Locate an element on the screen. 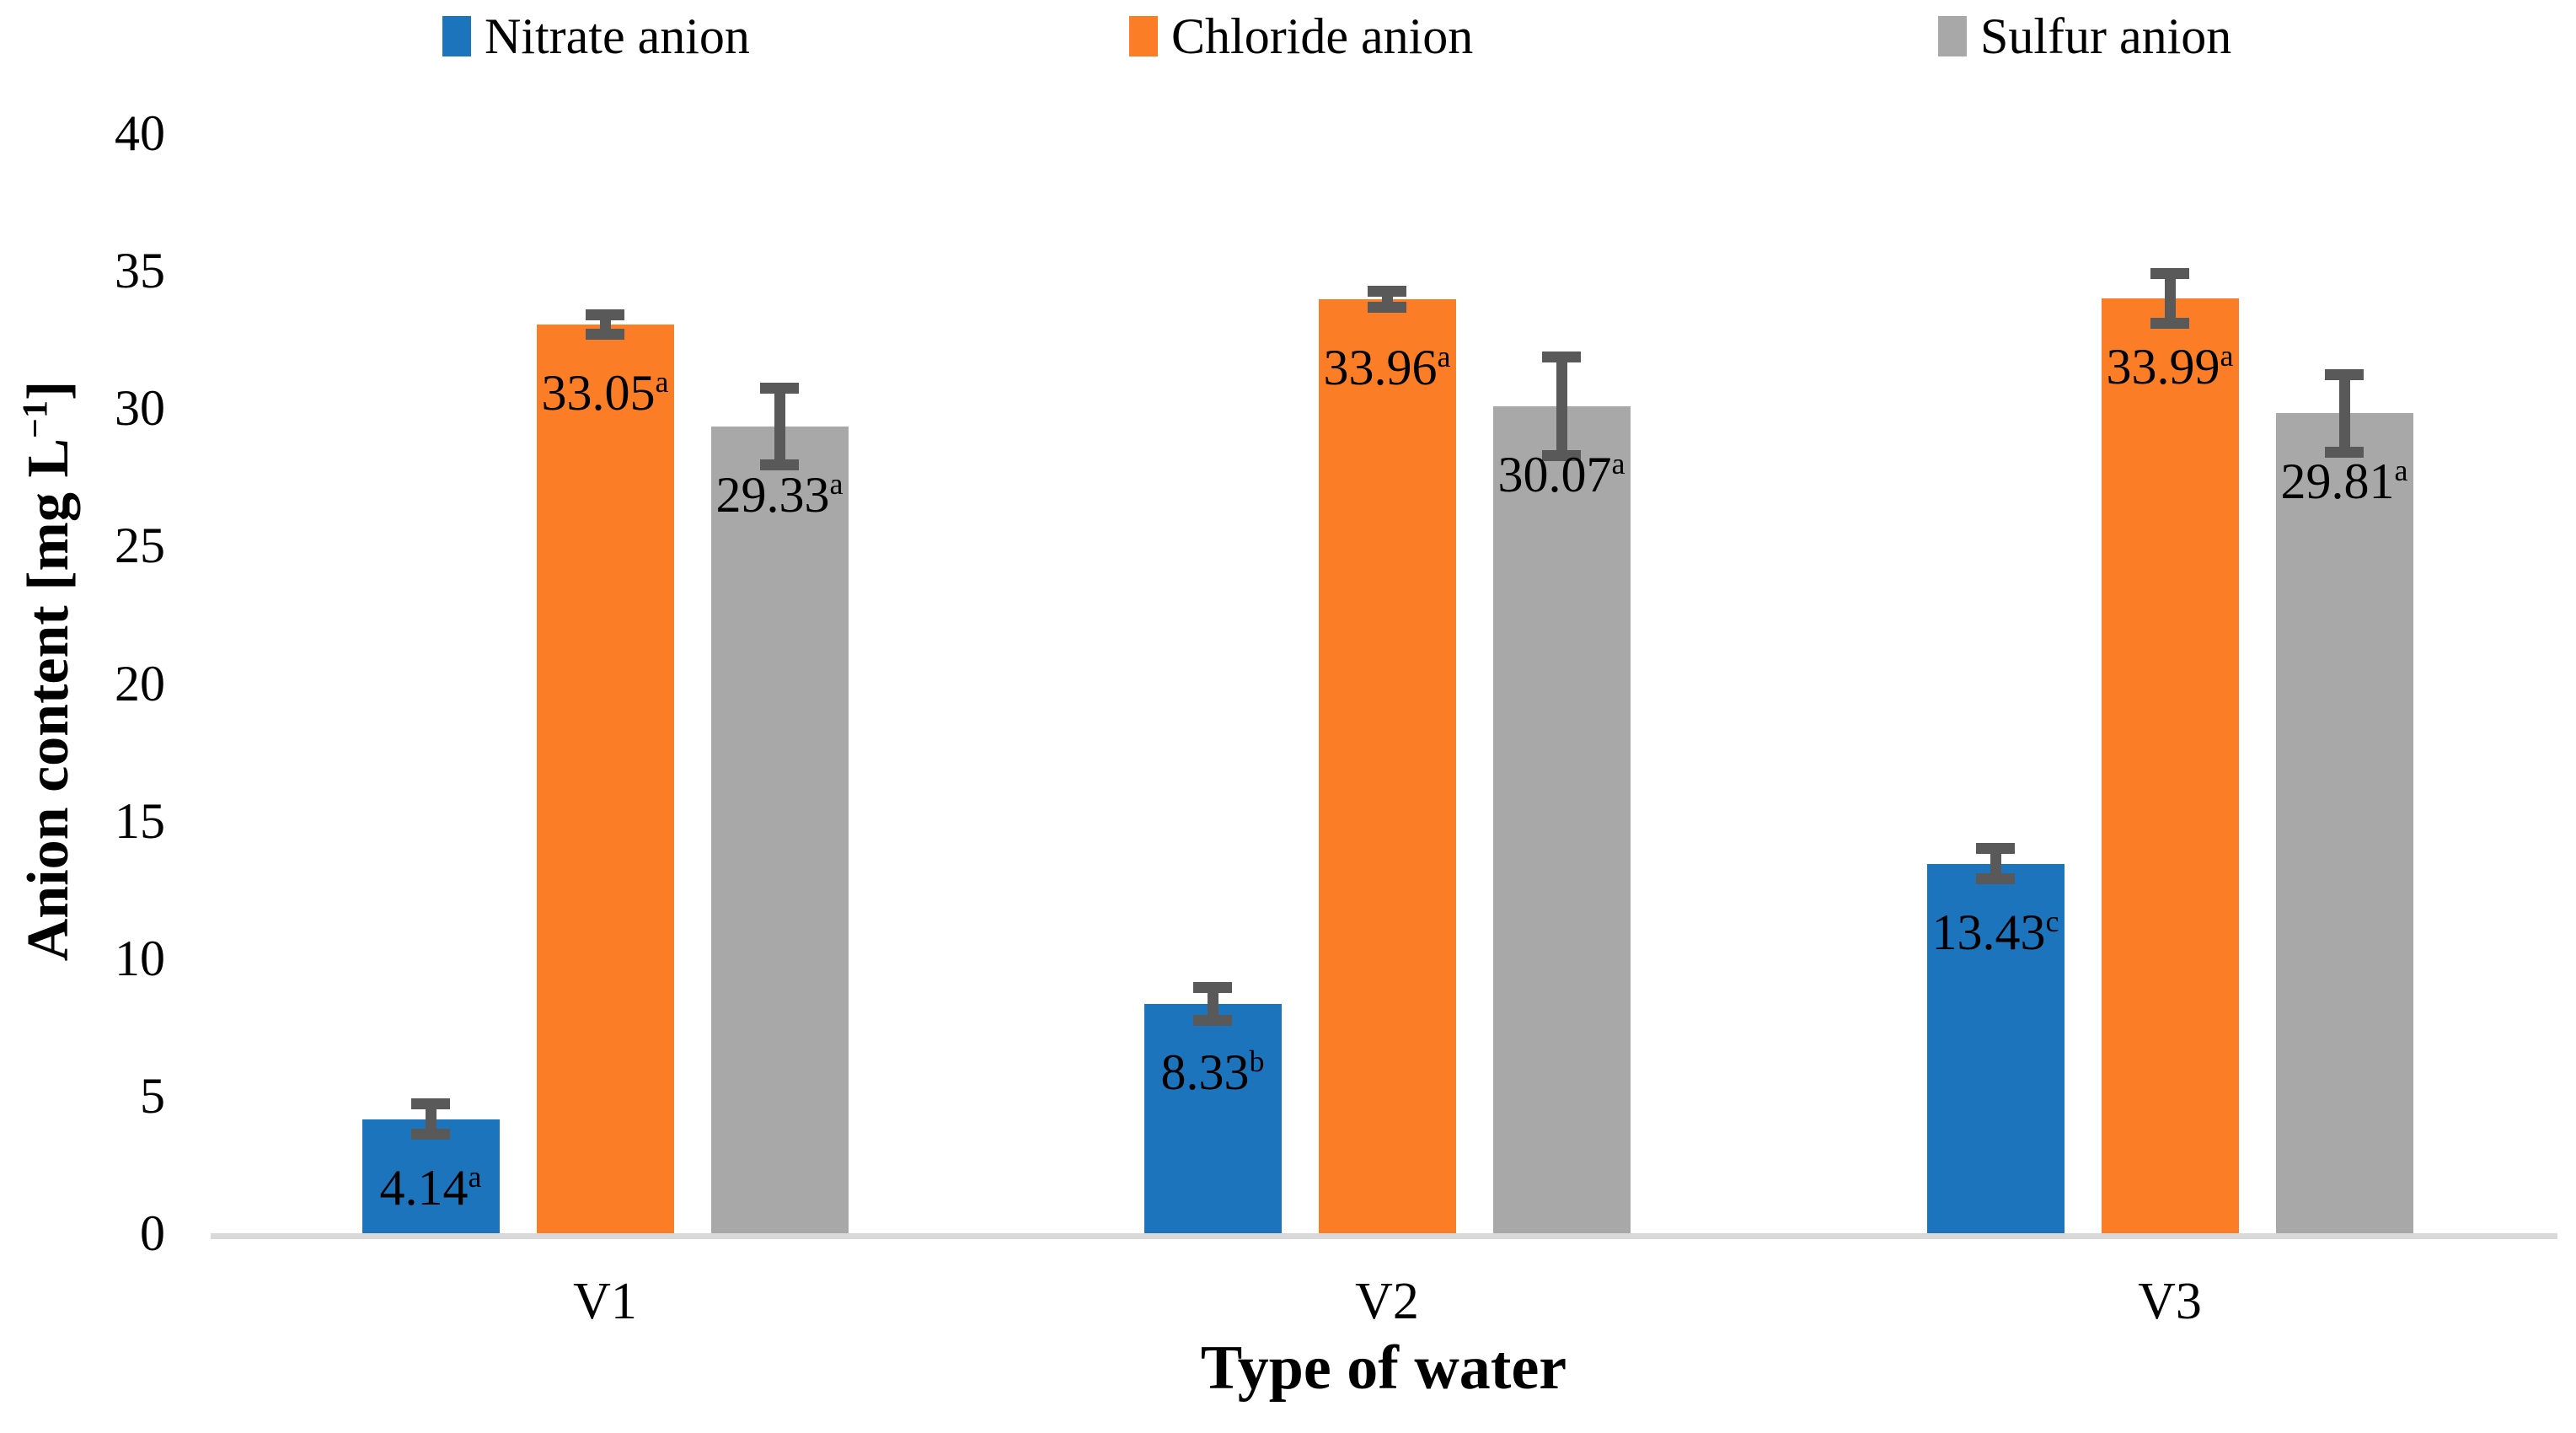  bar-value-label: 13.43c is located at coordinates (1995, 932).